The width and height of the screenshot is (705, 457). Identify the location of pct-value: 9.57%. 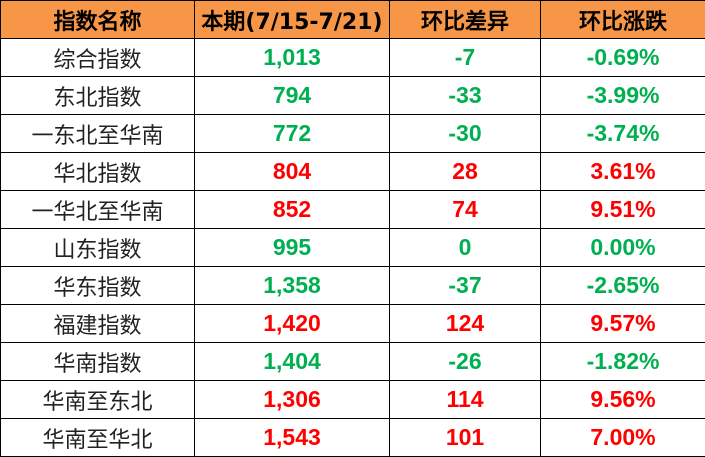
(622, 323).